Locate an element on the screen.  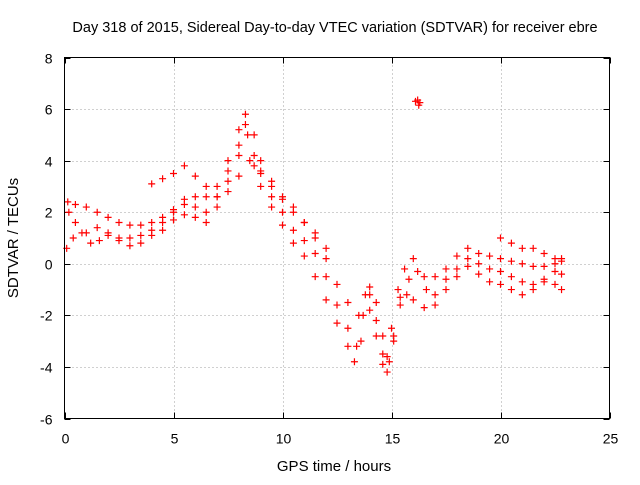
x-tick-label: 25 is located at coordinates (611, 439).